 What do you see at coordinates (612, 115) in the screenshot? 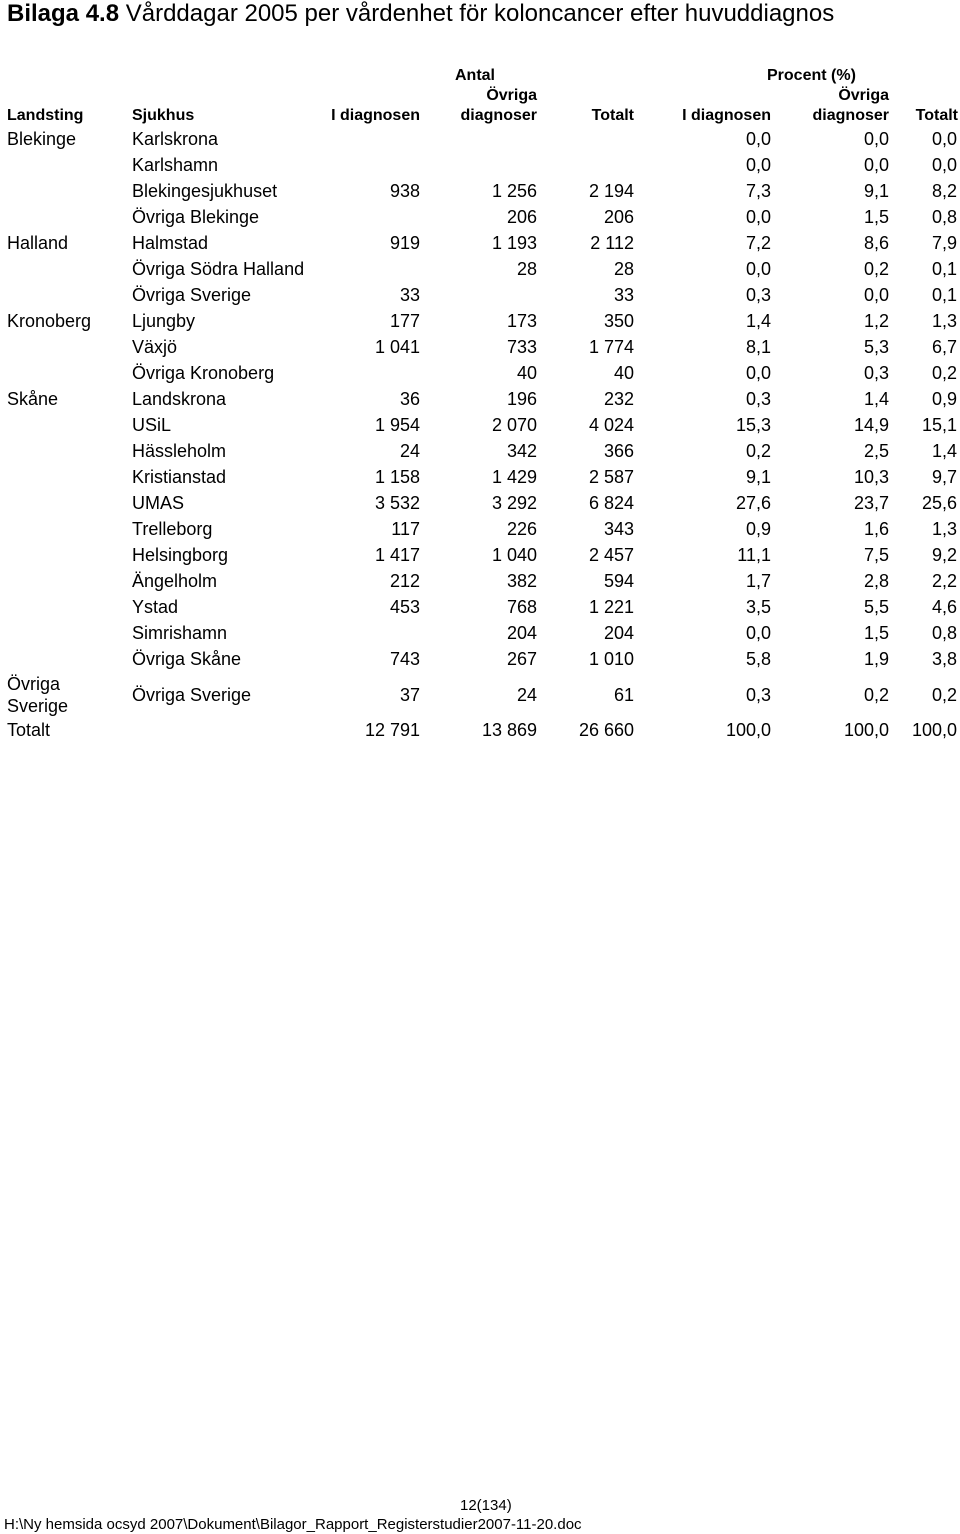
I see `col-header-antal-totalt: Totalt` at bounding box center [612, 115].